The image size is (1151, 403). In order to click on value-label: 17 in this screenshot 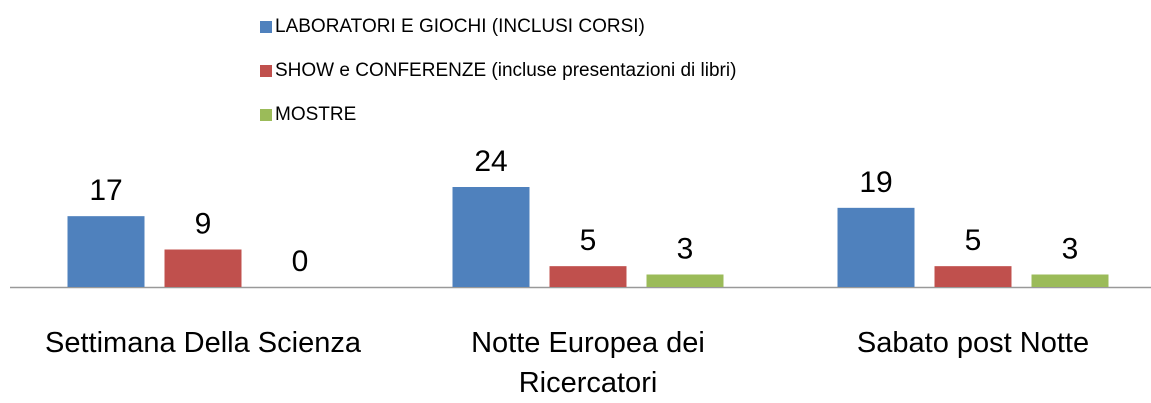, I will do `click(105, 190)`.